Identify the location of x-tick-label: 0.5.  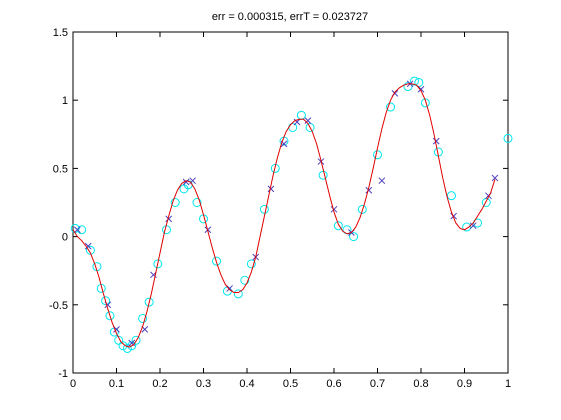
(290, 384).